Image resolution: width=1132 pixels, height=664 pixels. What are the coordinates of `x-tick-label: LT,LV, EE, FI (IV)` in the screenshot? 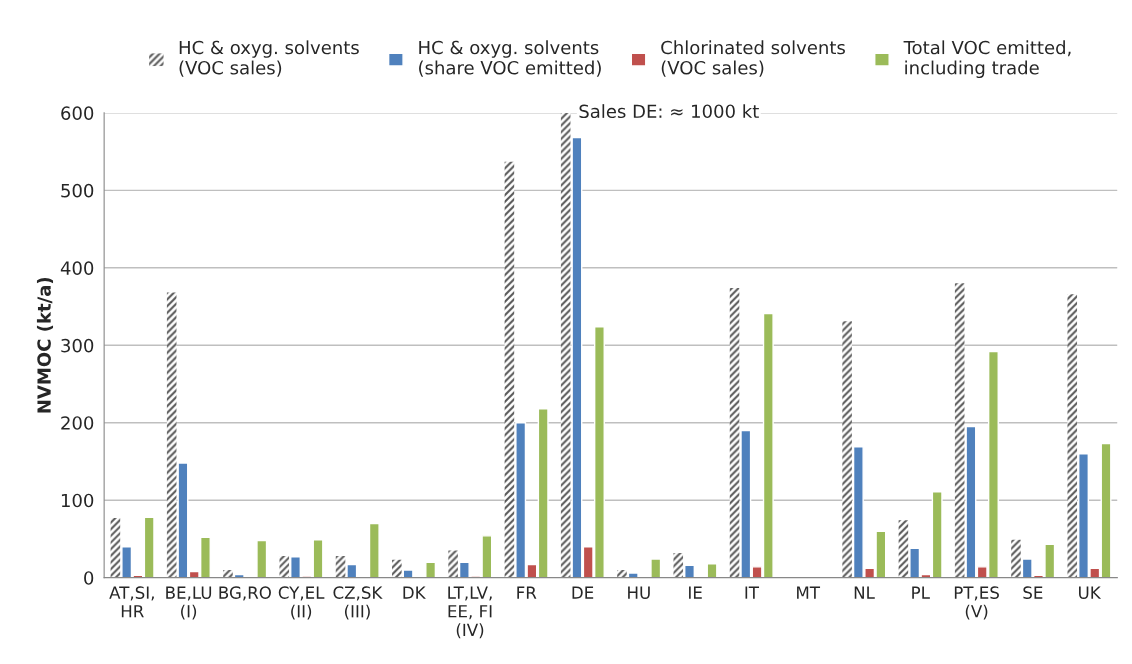 It's located at (470, 612).